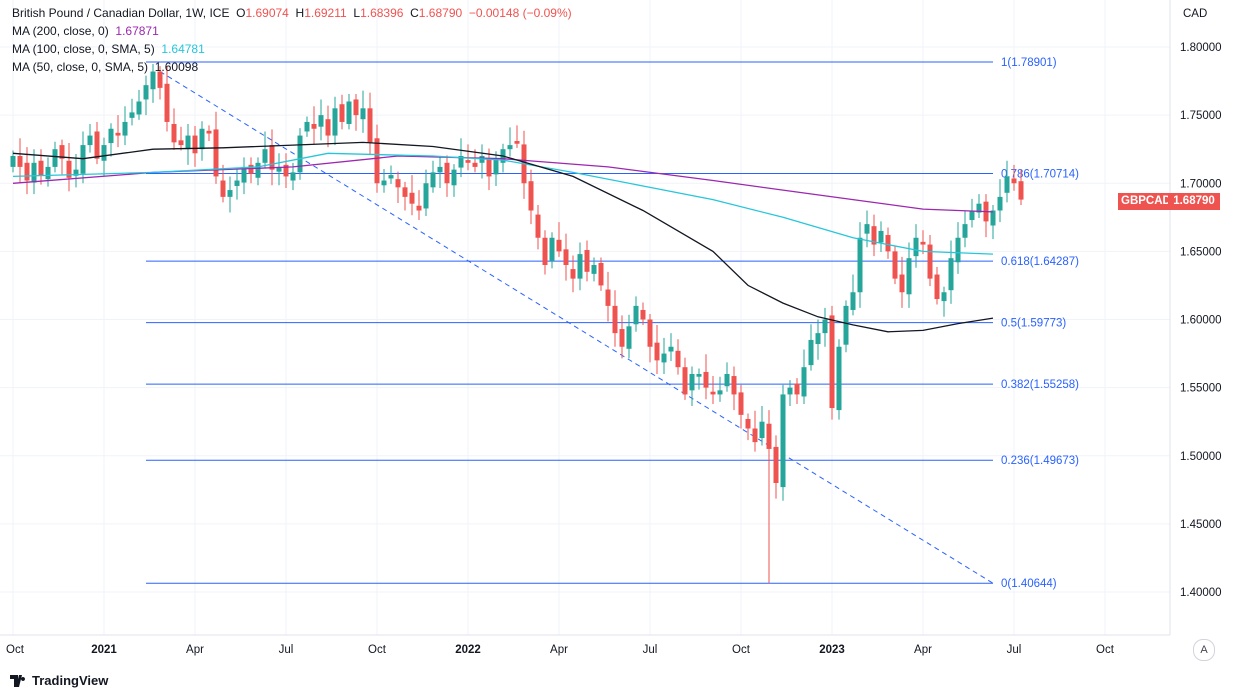 This screenshot has width=1235, height=697. What do you see at coordinates (1033, 324) in the screenshot?
I see `fib-level-label: 0.5(1.59773)` at bounding box center [1033, 324].